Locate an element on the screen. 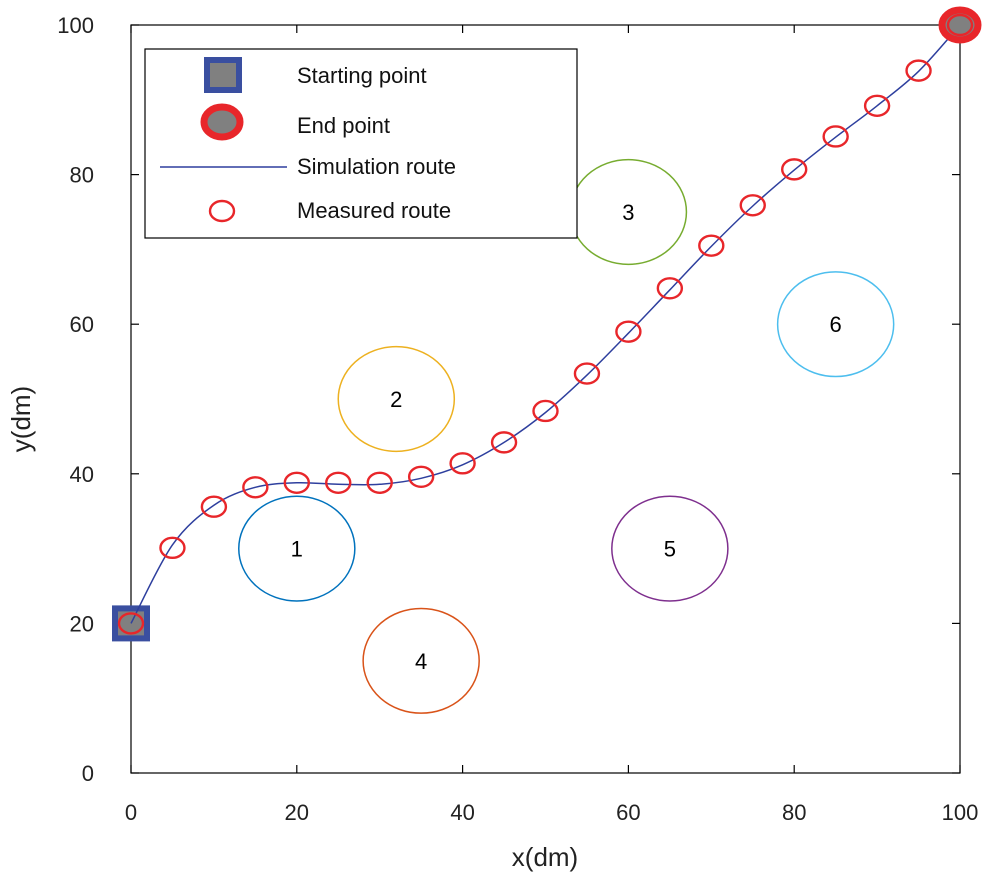 This screenshot has width=988, height=877. x-tick-label: 60 is located at coordinates (628, 812).